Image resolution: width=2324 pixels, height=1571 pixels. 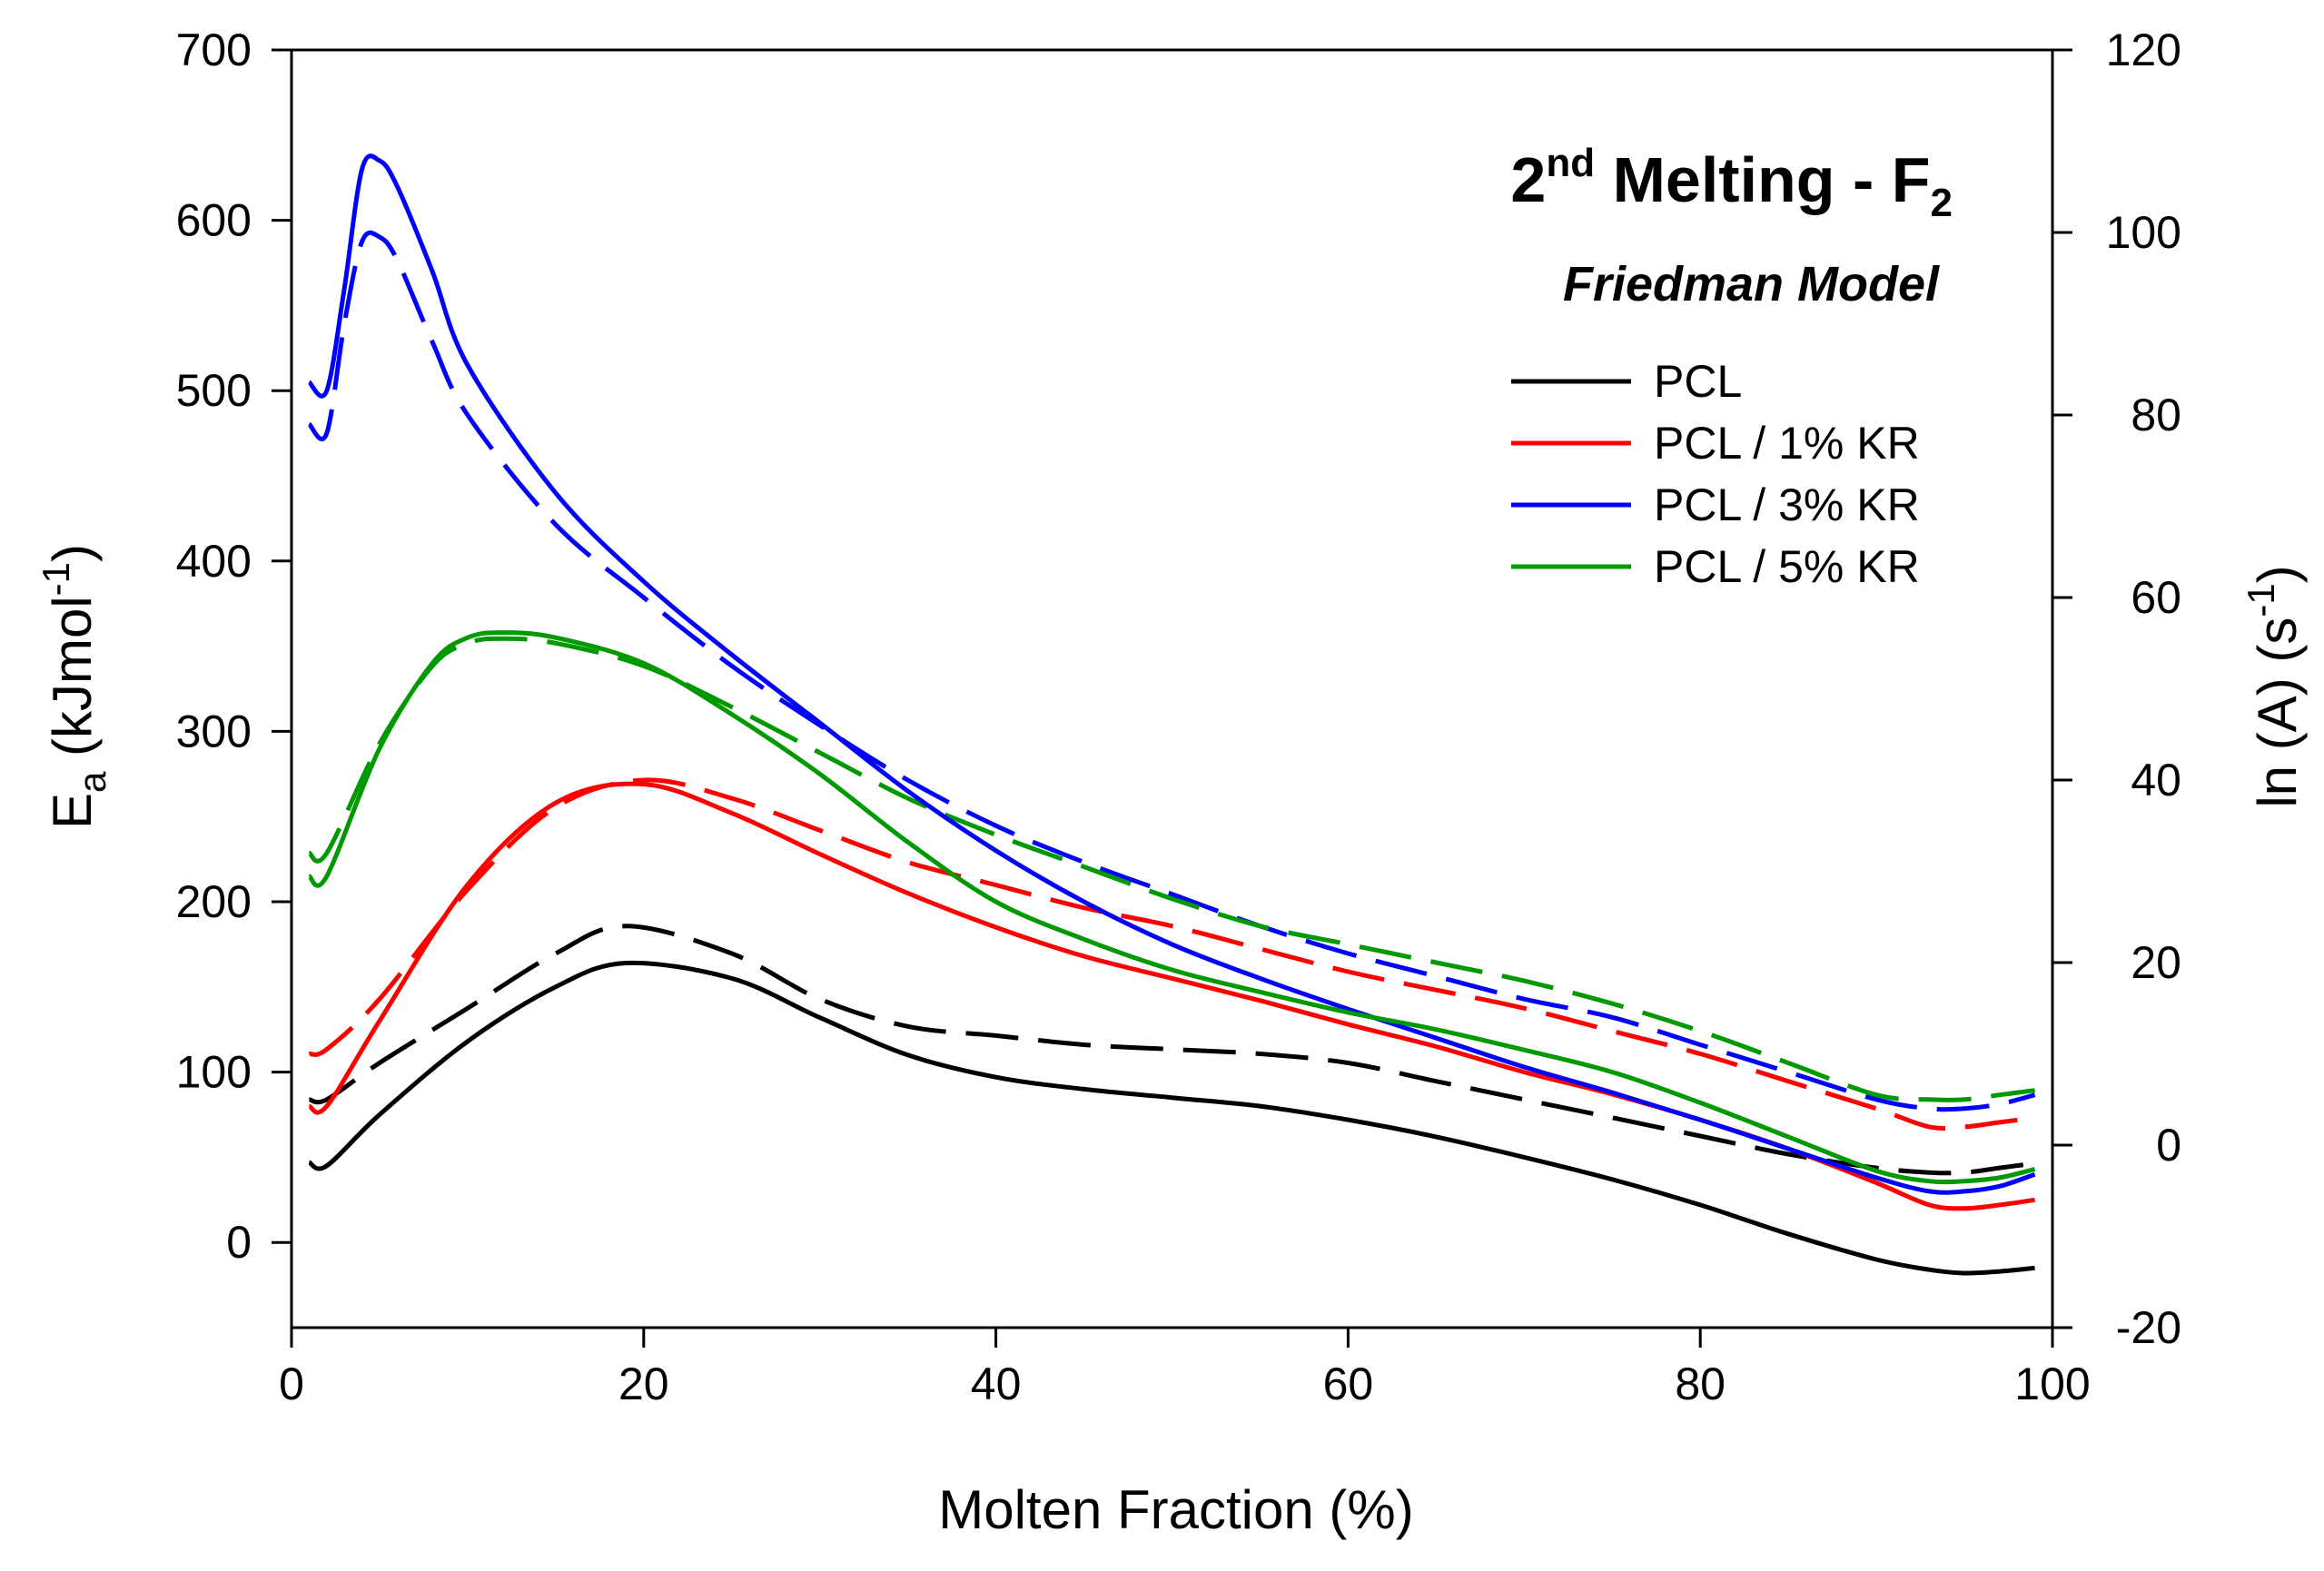 I want to click on legend-label-pcl-1-kr: PCL / 1% KR, so click(x=1787, y=443).